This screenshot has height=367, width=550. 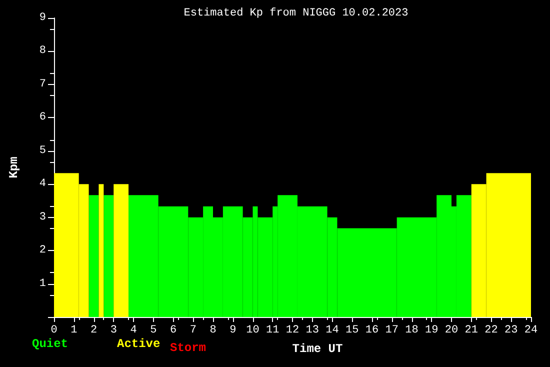 What do you see at coordinates (42, 184) in the screenshot?
I see `y-tick-label: 4` at bounding box center [42, 184].